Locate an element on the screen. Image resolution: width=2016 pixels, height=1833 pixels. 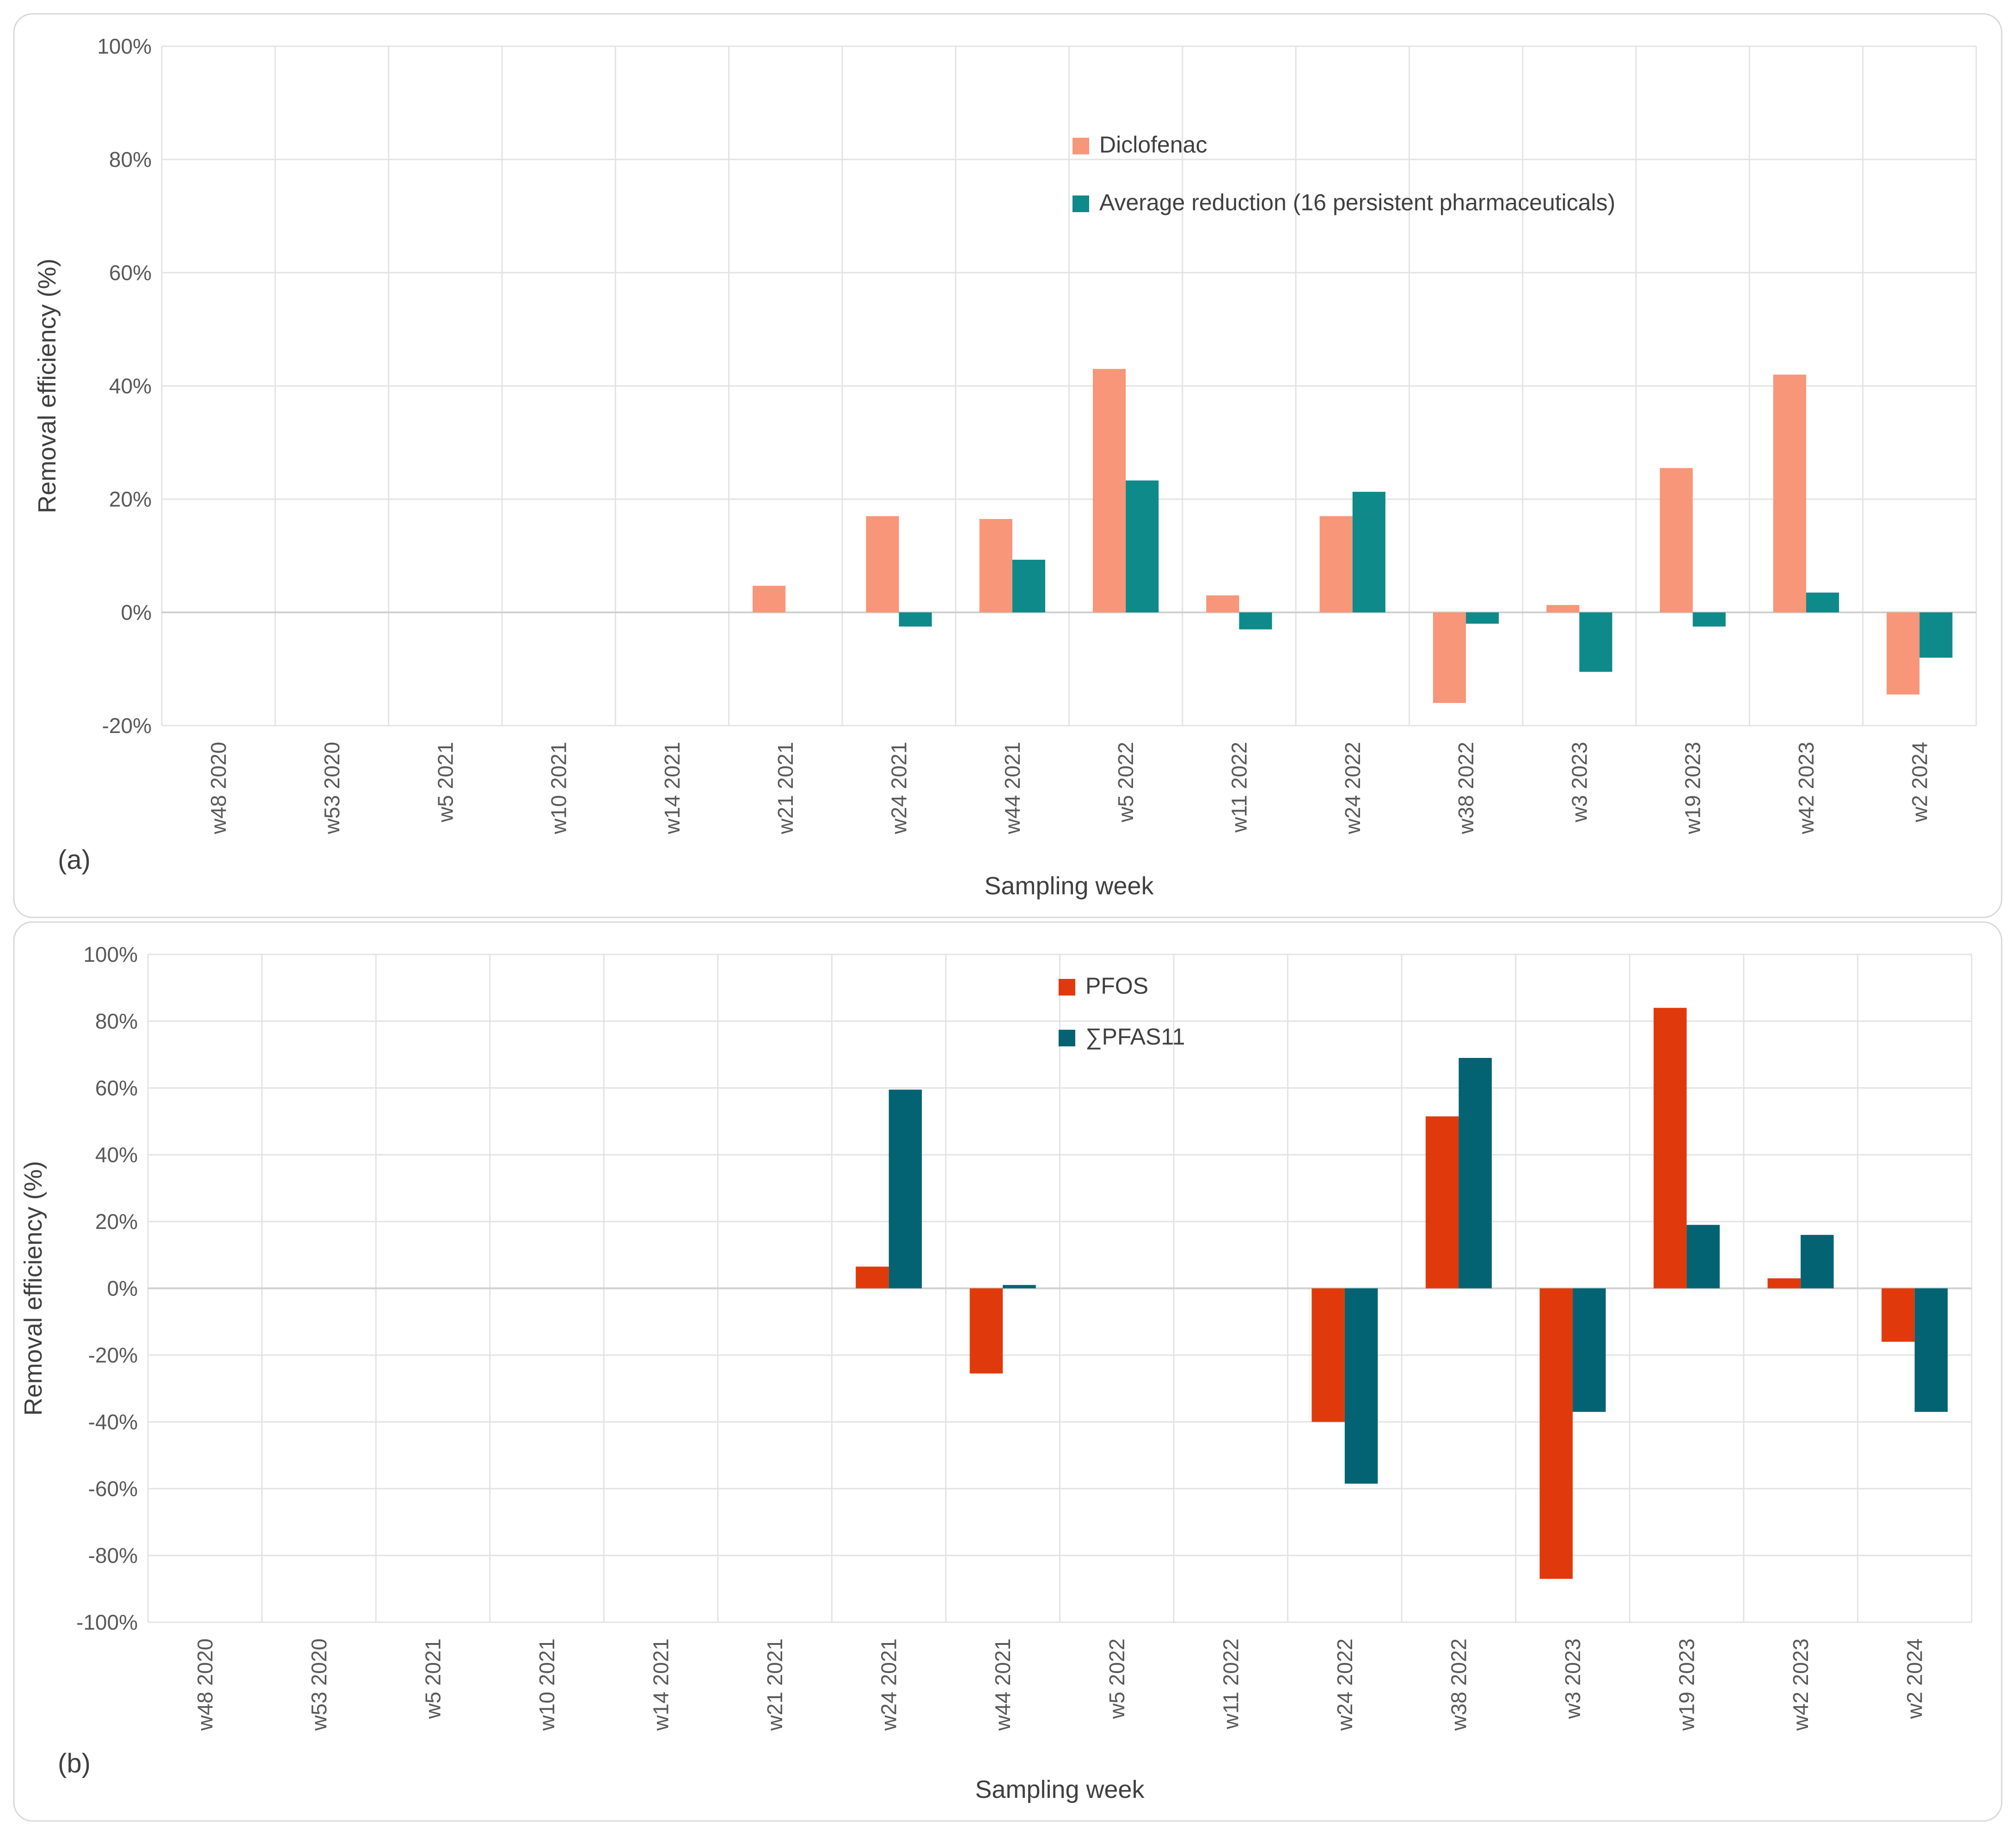
legend-label: ∑PFAS11 is located at coordinates (1135, 1037).